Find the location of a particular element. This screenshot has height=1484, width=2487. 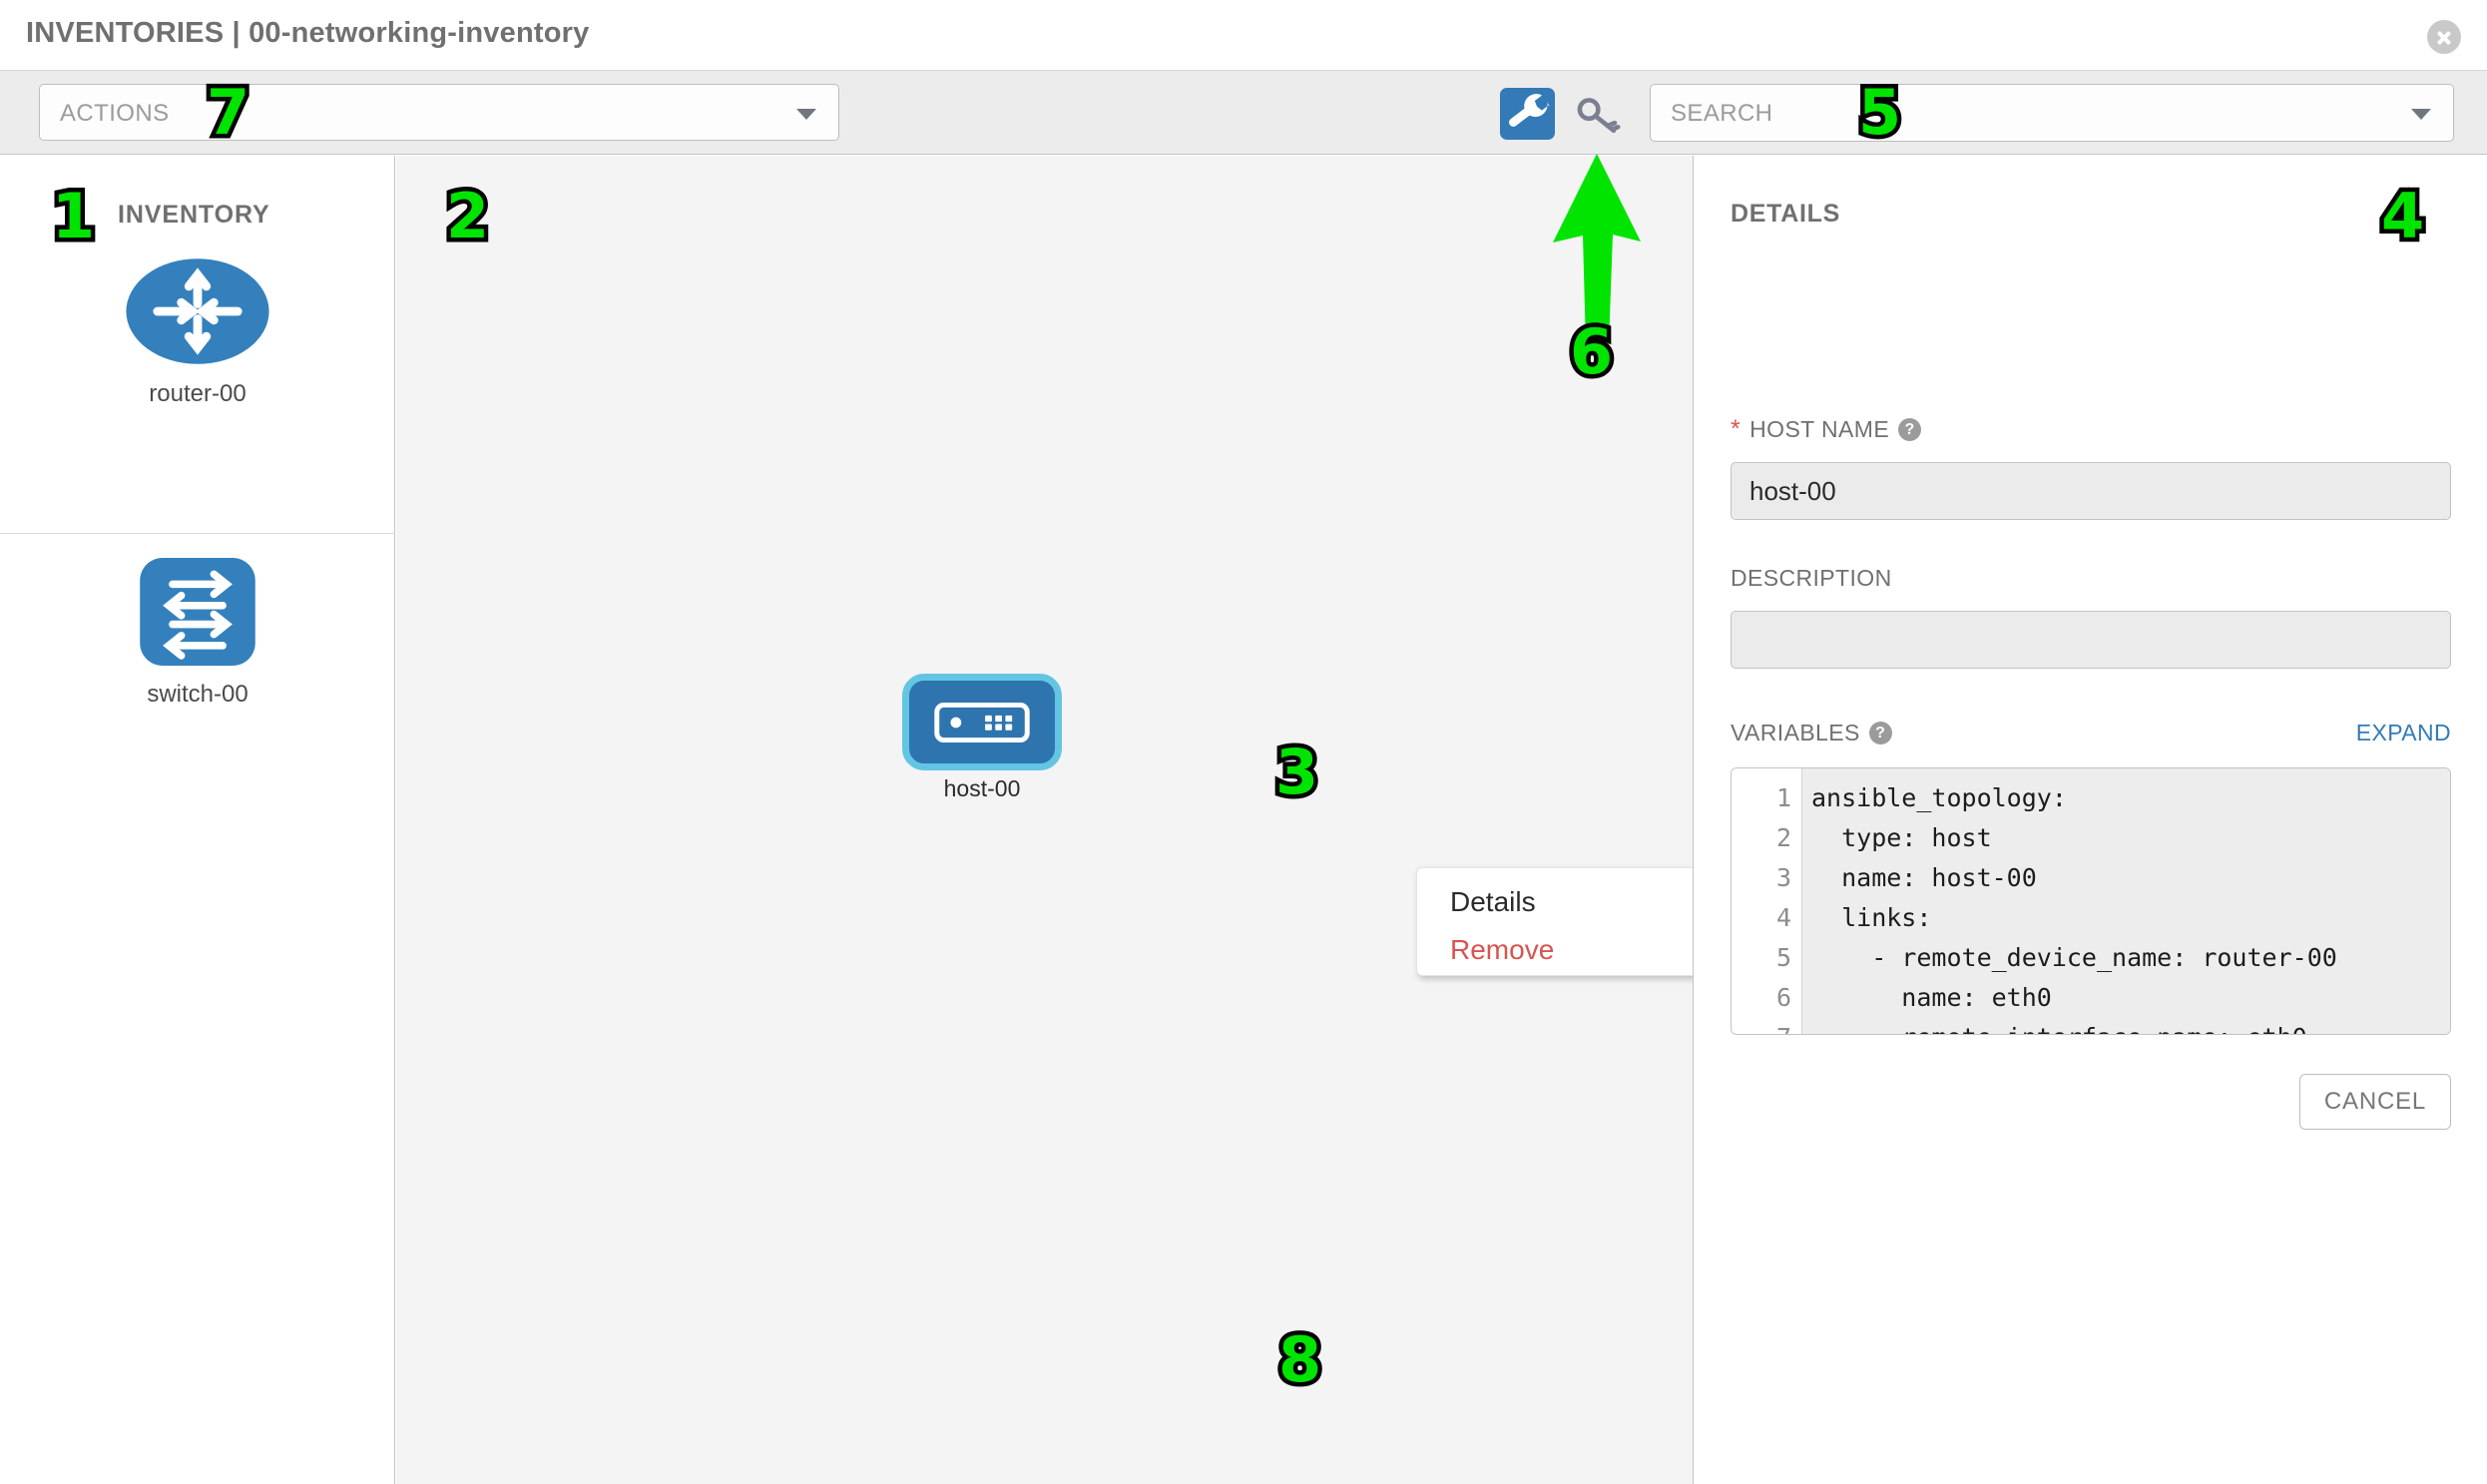

description-label-text: DESCRIPTION is located at coordinates (1811, 578).